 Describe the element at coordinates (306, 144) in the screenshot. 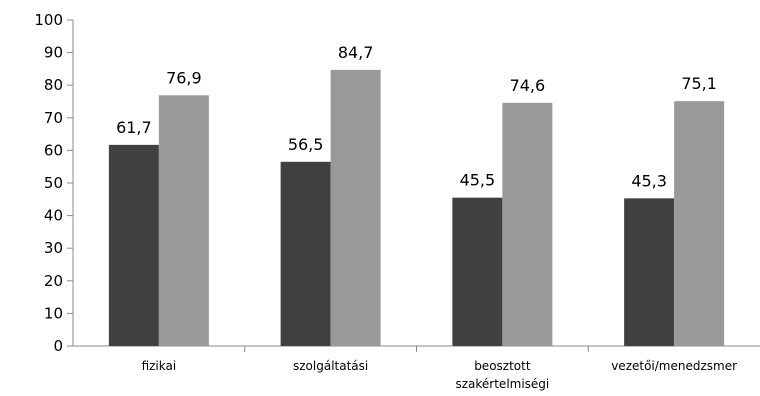

I see `data-label: 56,5` at that location.